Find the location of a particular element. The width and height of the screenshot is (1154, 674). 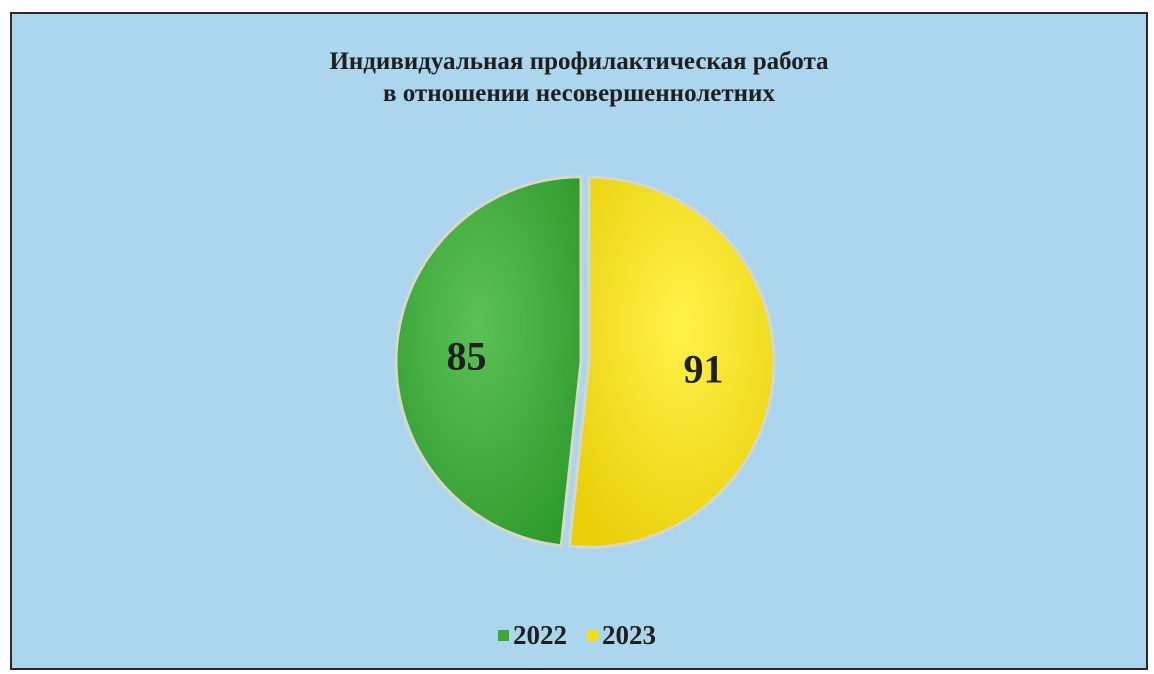

pie-slice-2022 is located at coordinates (488, 361).